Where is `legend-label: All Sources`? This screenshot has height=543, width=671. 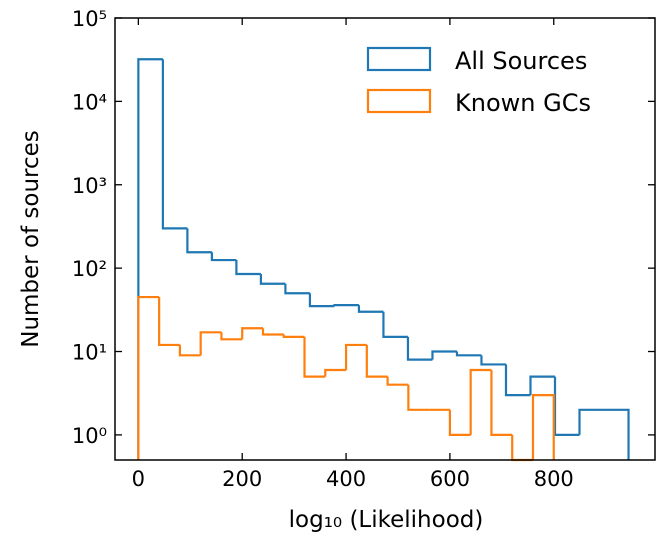
legend-label: All Sources is located at coordinates (521, 61).